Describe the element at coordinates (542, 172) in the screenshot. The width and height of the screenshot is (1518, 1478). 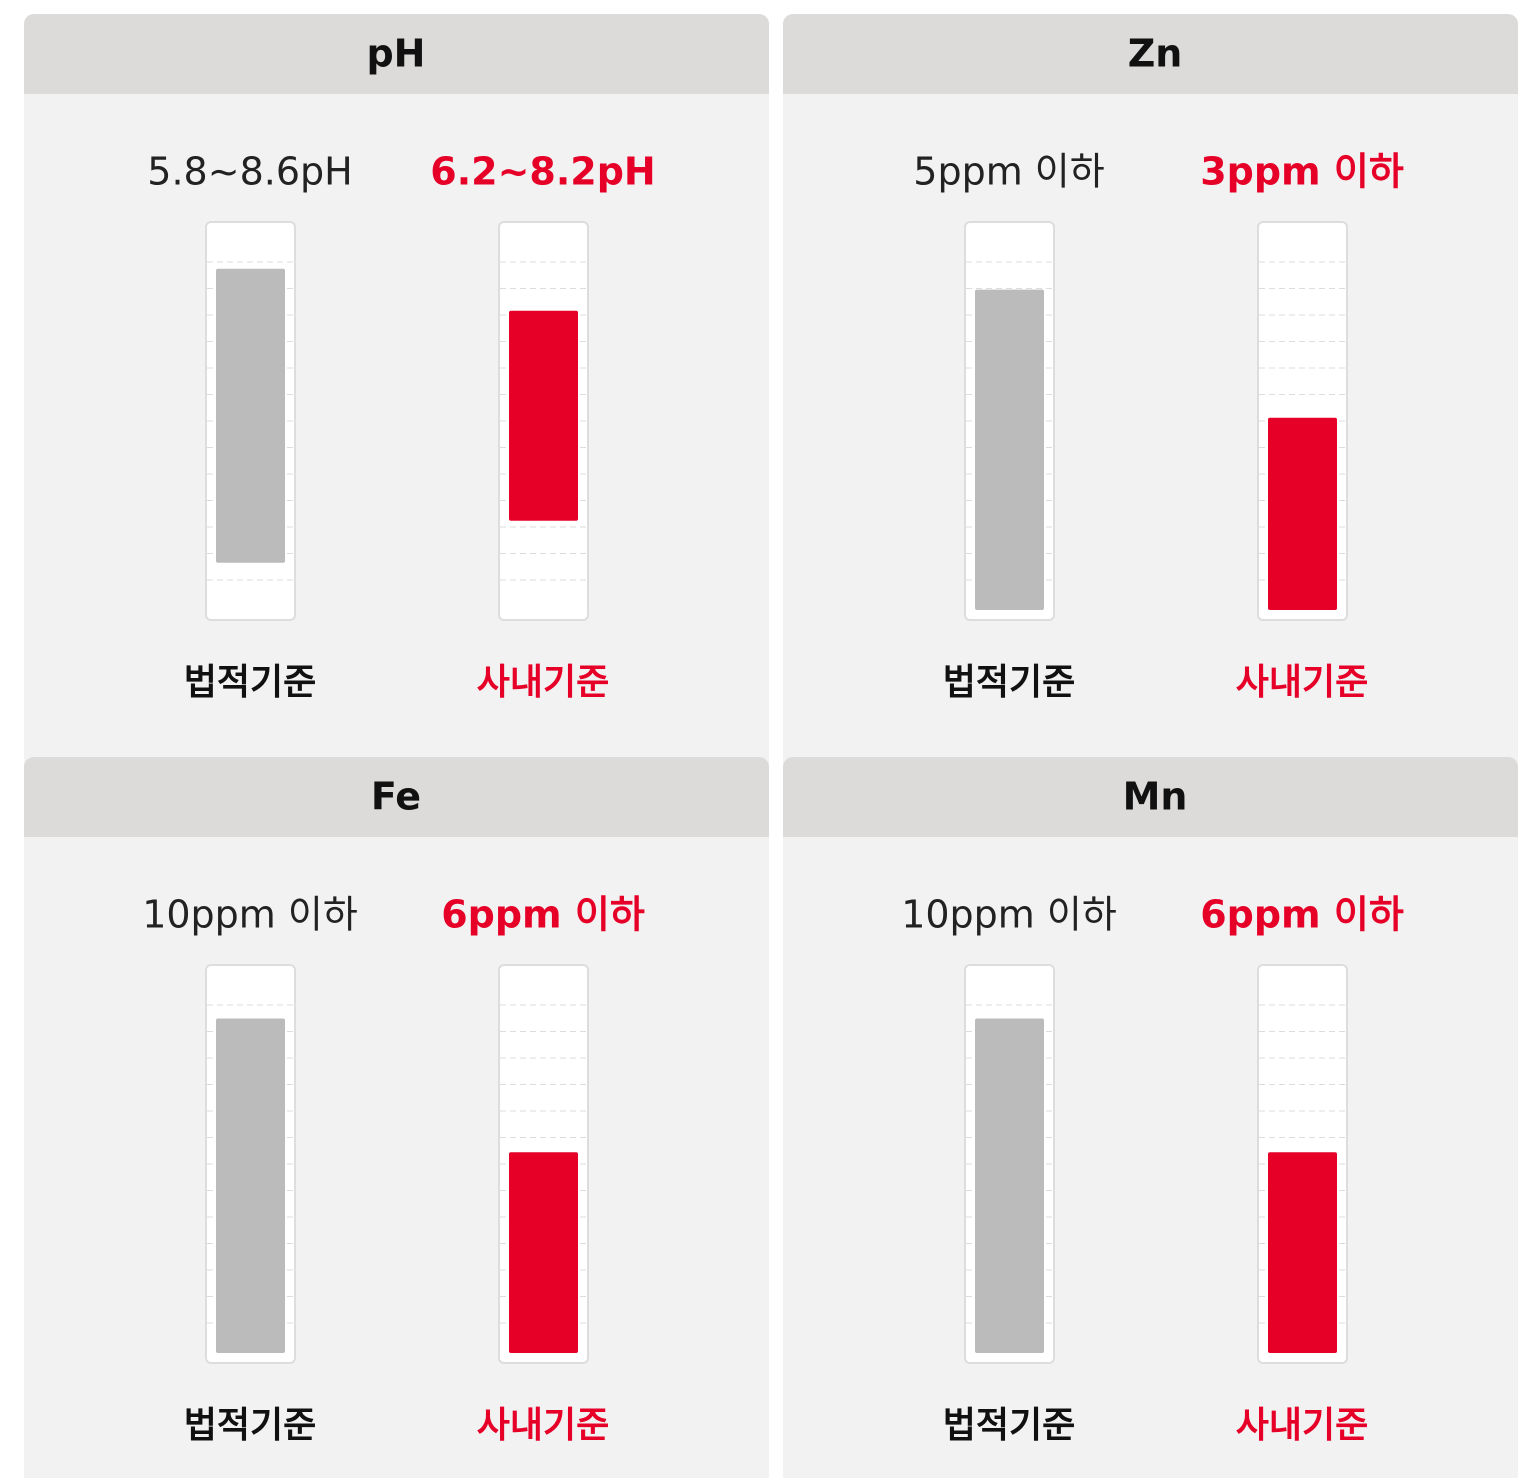
I see `standard-value: 6.2~8.2pH` at that location.